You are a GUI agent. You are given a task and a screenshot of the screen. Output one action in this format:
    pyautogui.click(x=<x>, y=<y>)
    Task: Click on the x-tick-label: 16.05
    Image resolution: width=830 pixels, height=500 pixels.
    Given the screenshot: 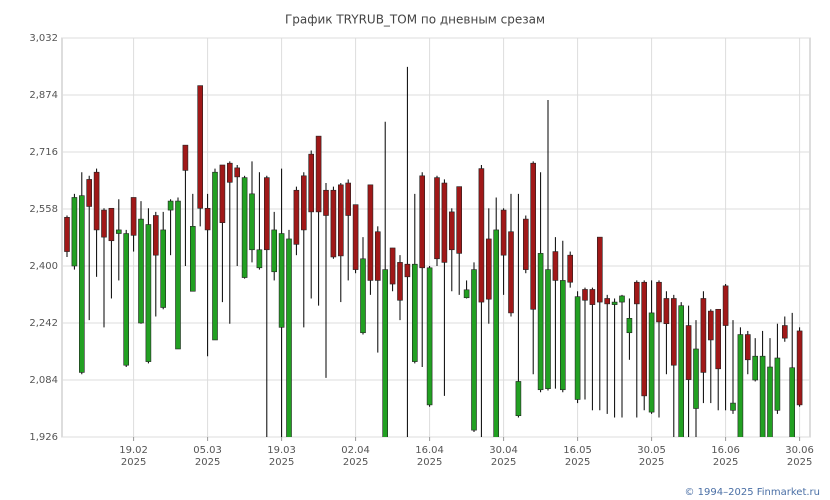 What is the action you would take?
    pyautogui.click(x=577, y=450)
    